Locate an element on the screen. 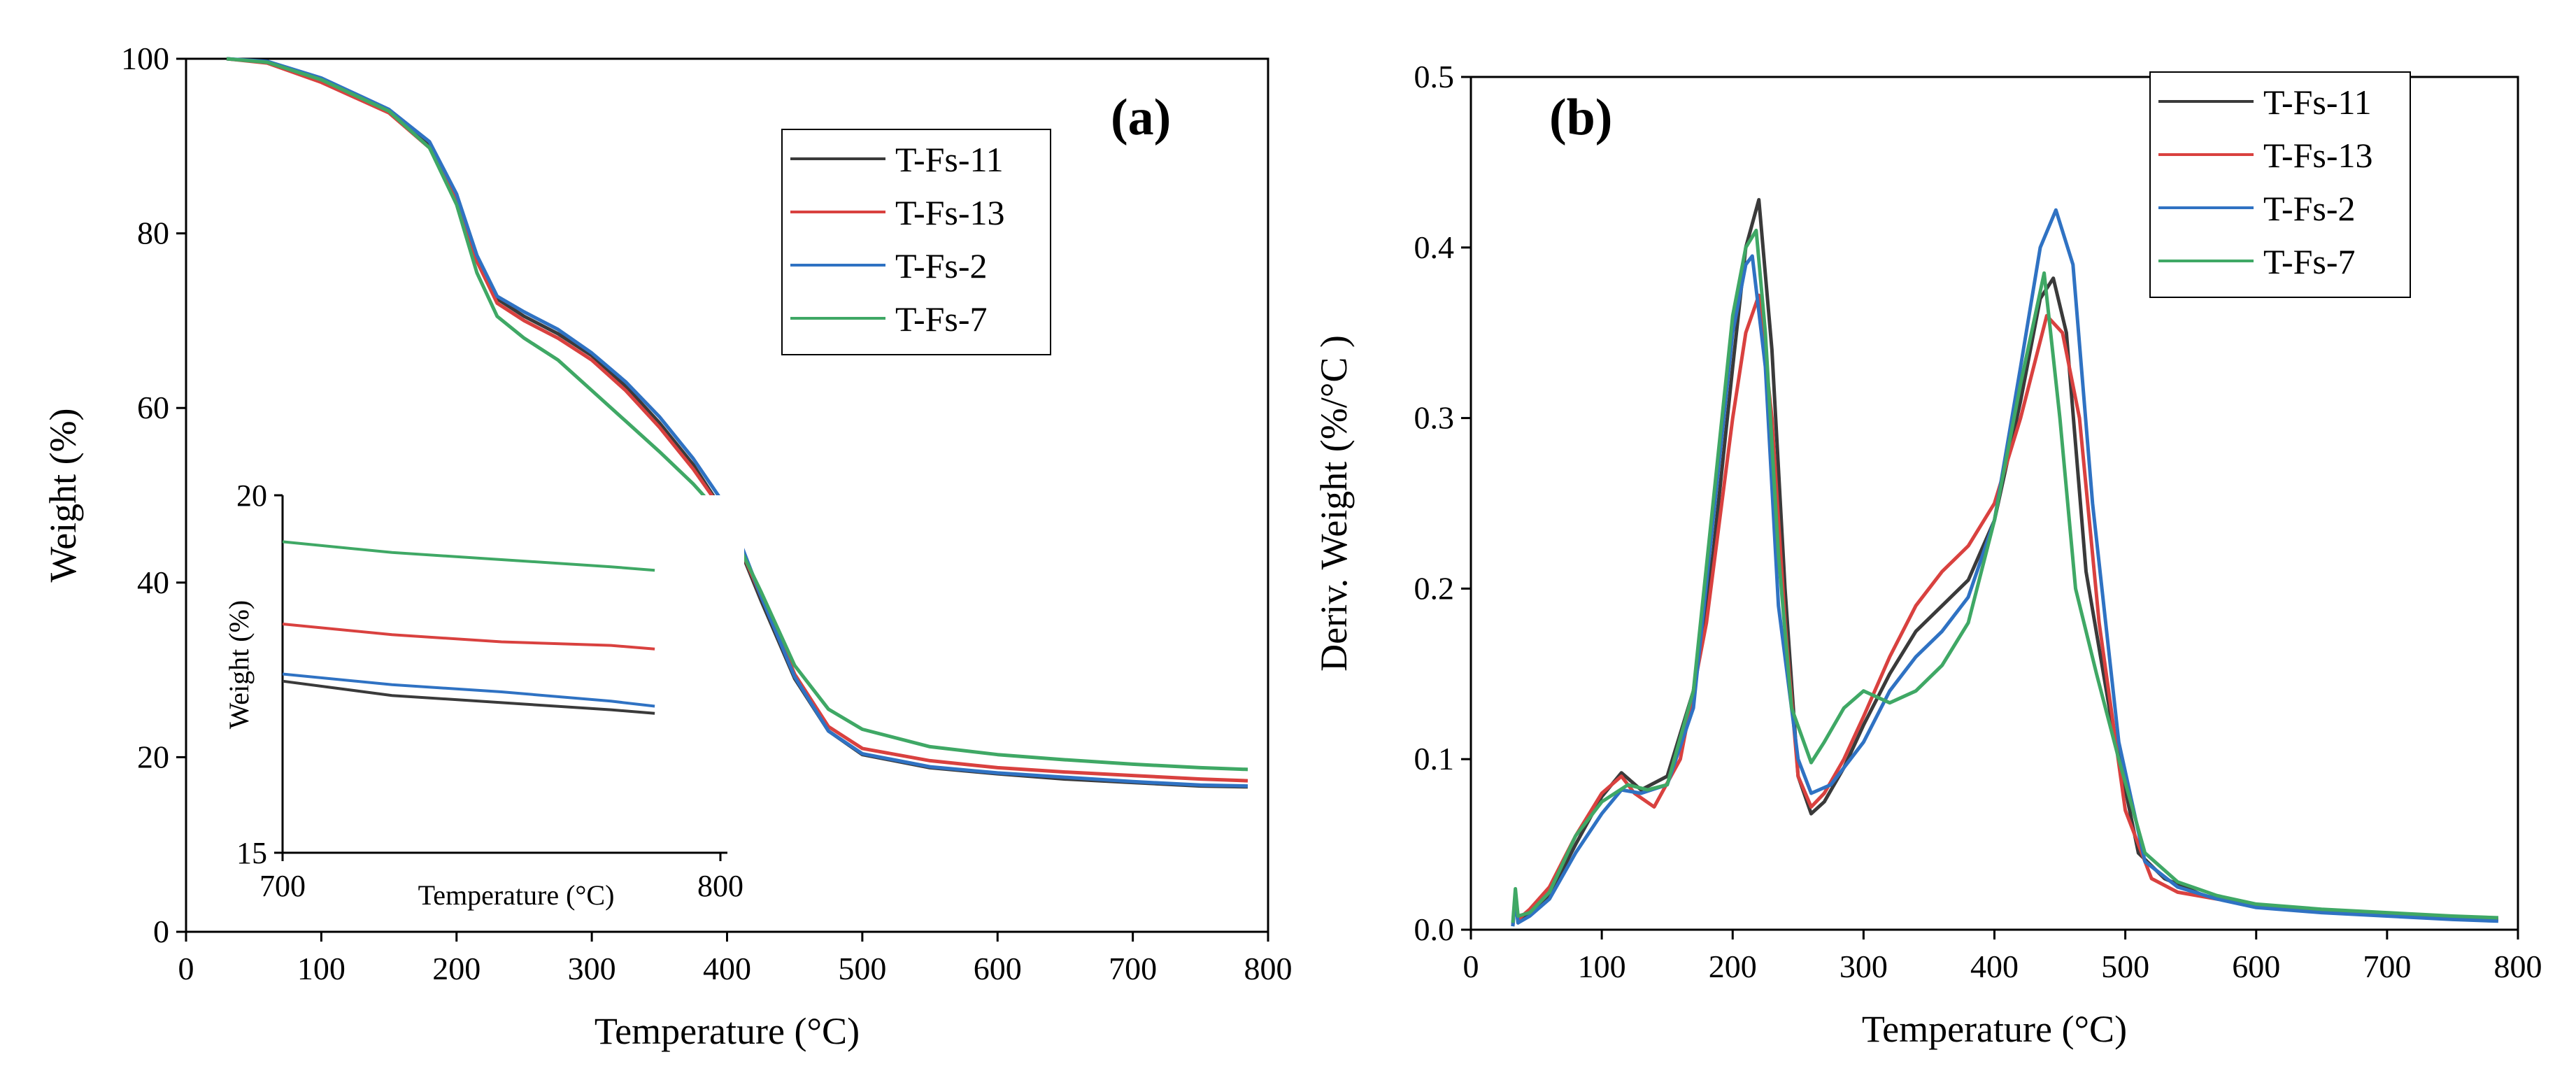  panel-b-label: (b) is located at coordinates (1580, 118).